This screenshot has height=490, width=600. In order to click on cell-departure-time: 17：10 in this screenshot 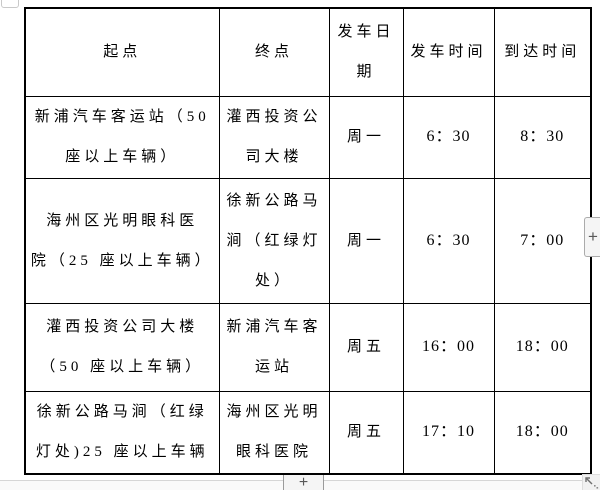, I will do `click(448, 432)`.